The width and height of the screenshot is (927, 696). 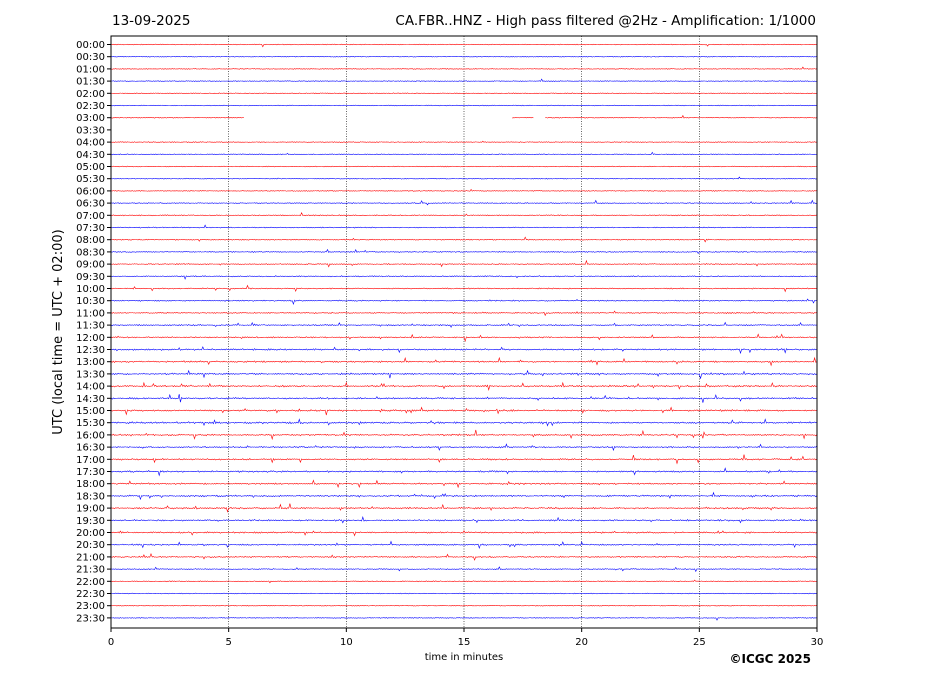 I want to click on y-tick-label: 04:00, so click(x=90, y=143).